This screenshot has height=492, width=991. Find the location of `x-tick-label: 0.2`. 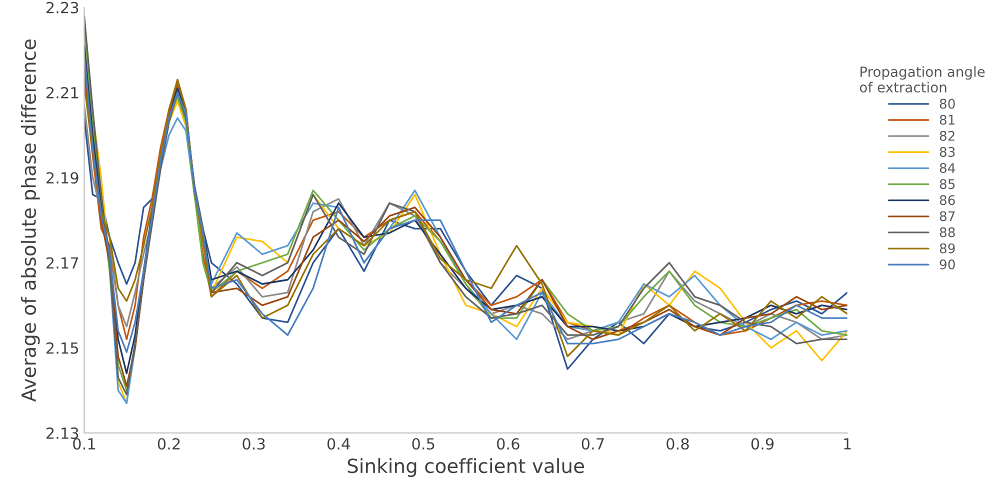

x-tick-label: 0.2 is located at coordinates (169, 444).